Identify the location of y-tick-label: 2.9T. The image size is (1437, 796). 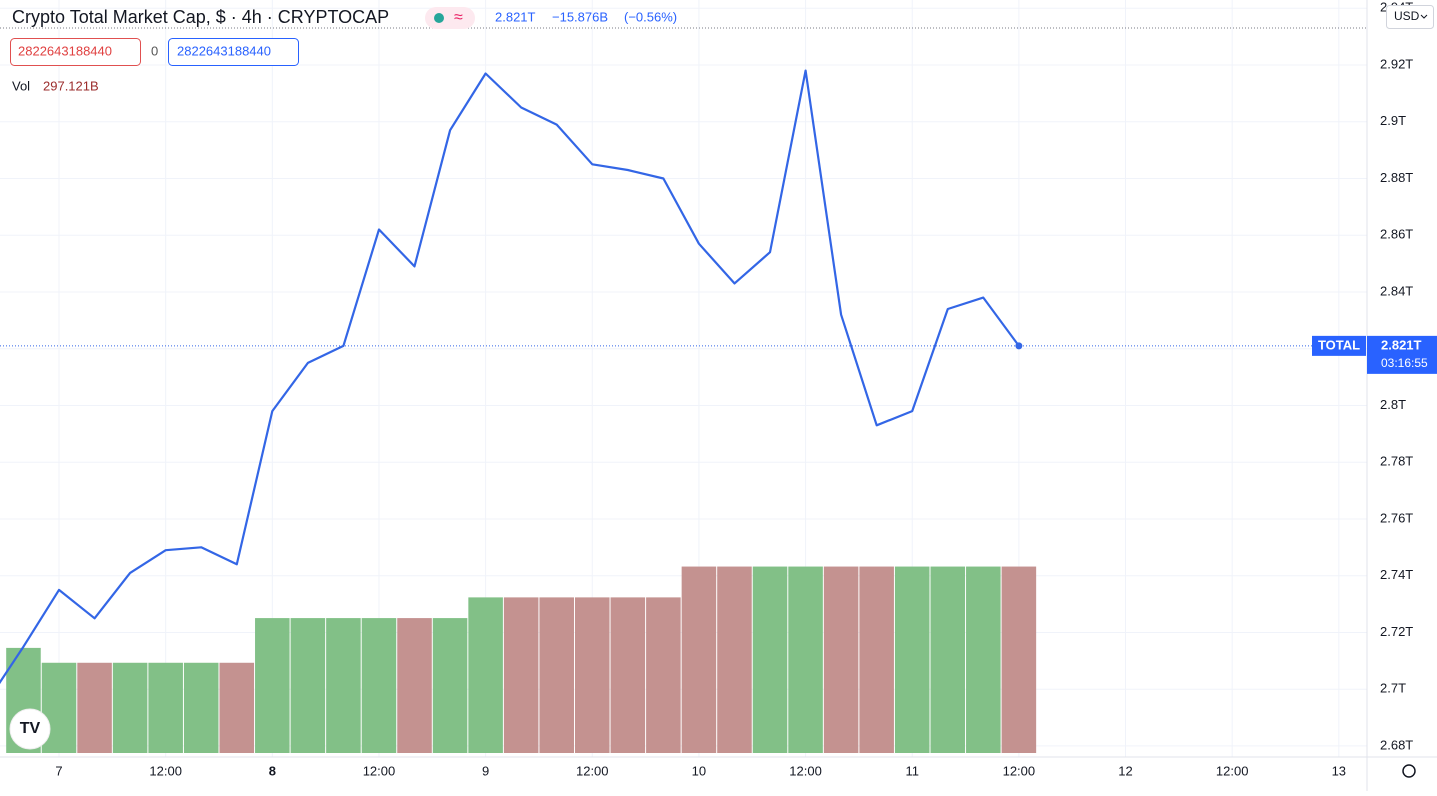
(1393, 120).